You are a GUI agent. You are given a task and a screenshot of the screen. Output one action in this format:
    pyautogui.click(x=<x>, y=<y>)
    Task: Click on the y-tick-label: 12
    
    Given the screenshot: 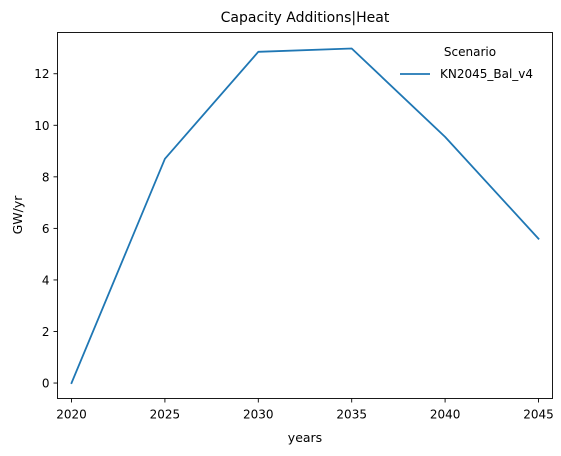 What is the action you would take?
    pyautogui.click(x=41, y=74)
    